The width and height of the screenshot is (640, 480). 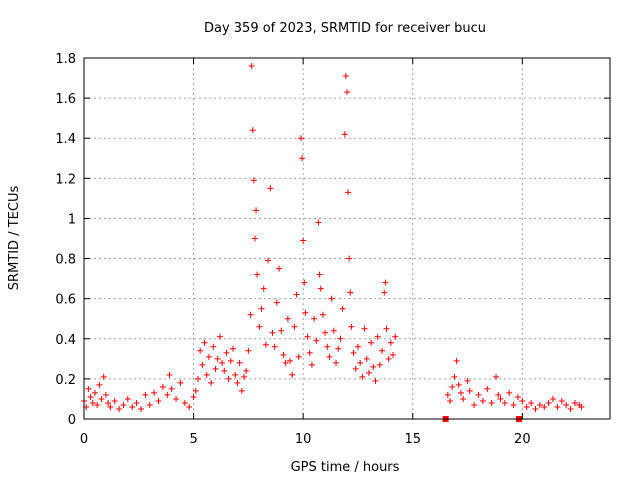 I want to click on x-tick-label: 10, so click(x=303, y=439).